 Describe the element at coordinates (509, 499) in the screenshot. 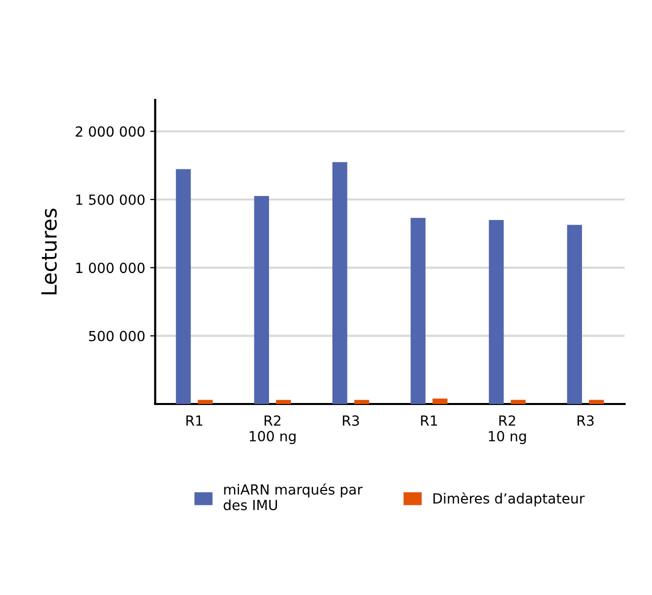

I see `legend-label: Dimères d’adaptateur` at that location.